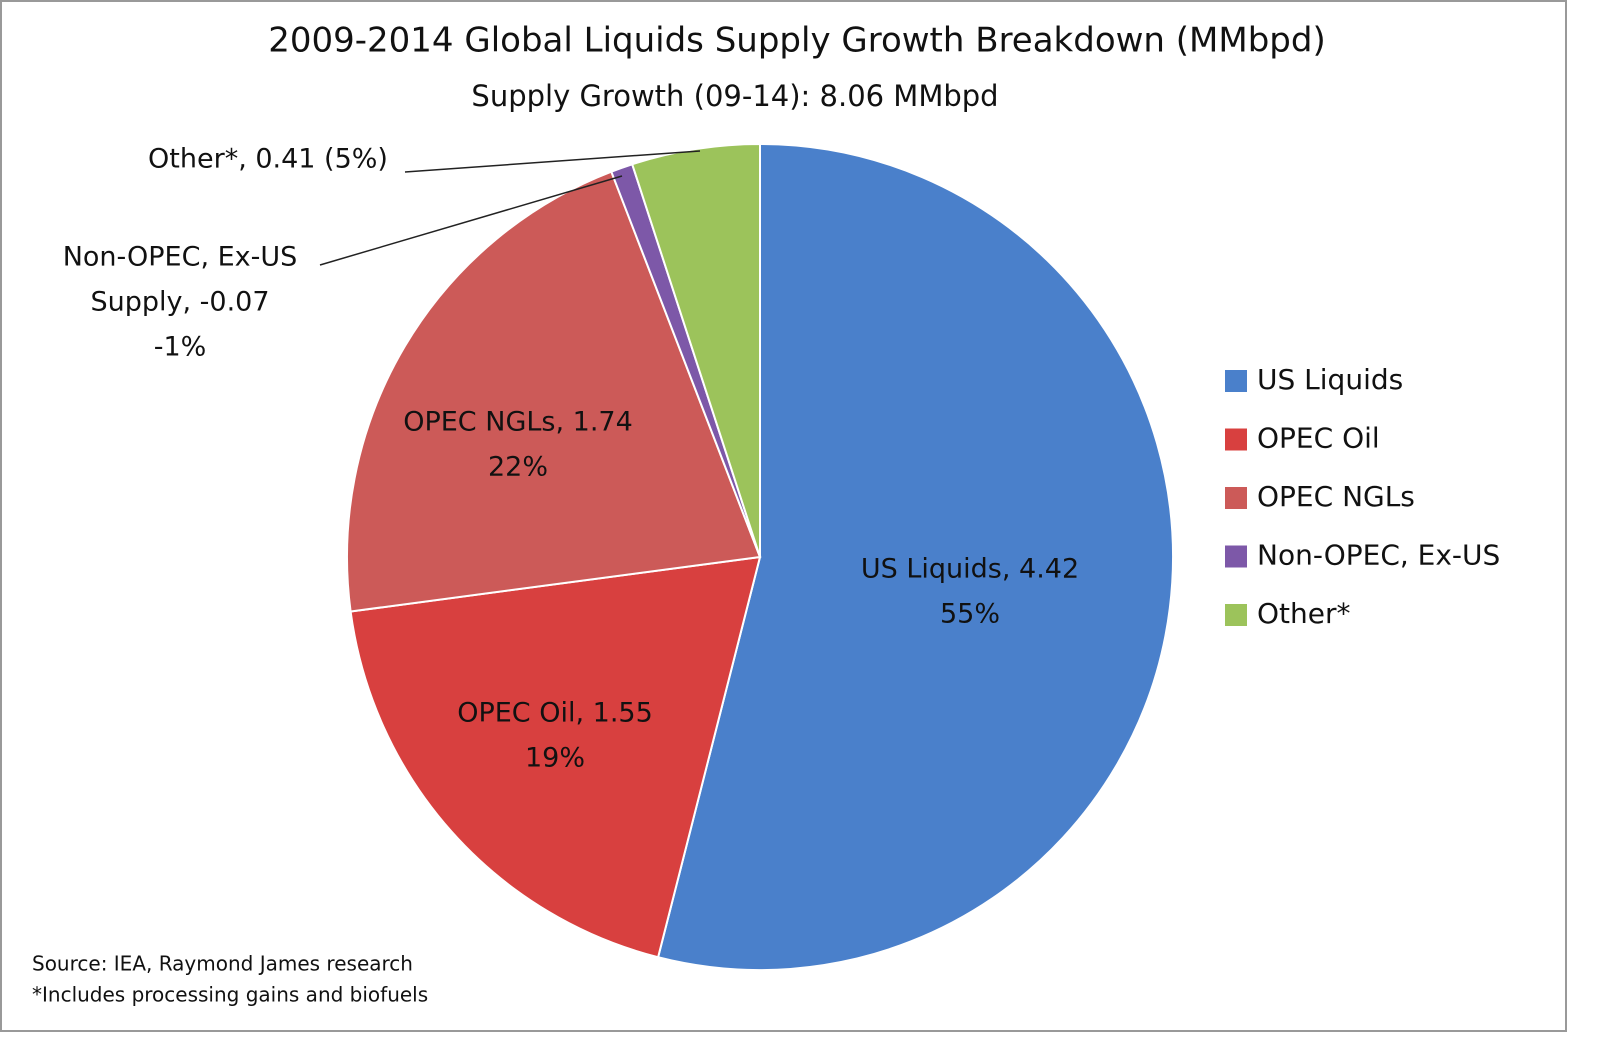 The height and width of the screenshot is (1057, 1606). What do you see at coordinates (180, 257) in the screenshot?
I see `data-label: Non-OPEC, Ex-US` at bounding box center [180, 257].